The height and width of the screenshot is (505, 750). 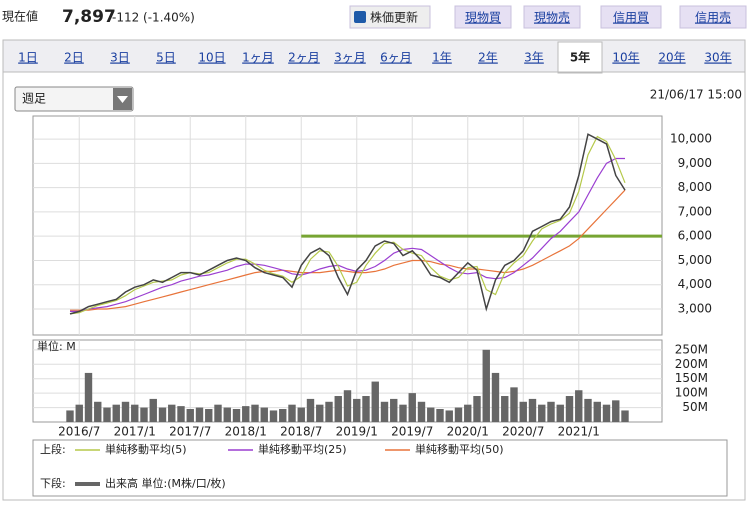 What do you see at coordinates (190, 432) in the screenshot?
I see `x-tick-label: 2017/7` at bounding box center [190, 432].